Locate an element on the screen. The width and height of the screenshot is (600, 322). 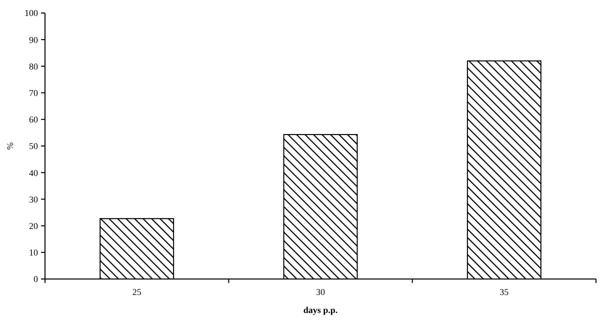
y-tick-label: 20 is located at coordinates (33, 225).